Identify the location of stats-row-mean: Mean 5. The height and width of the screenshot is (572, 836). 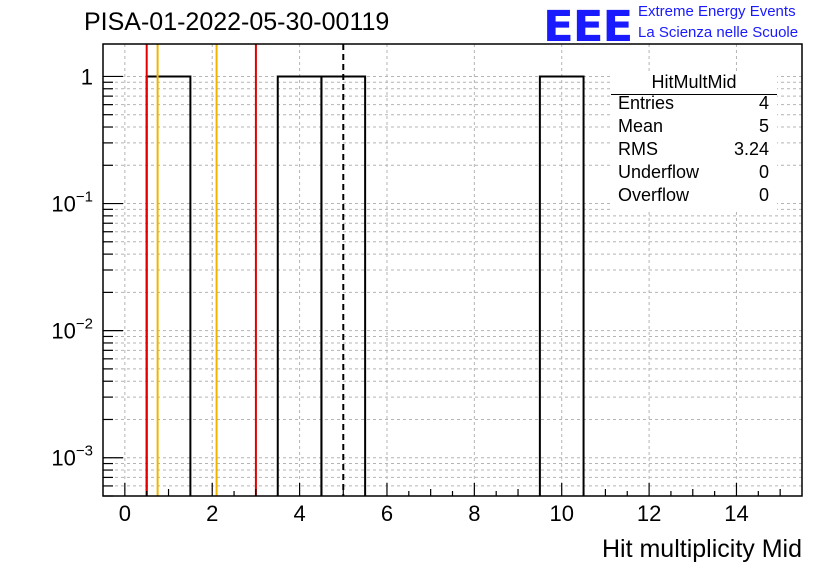
(693, 127).